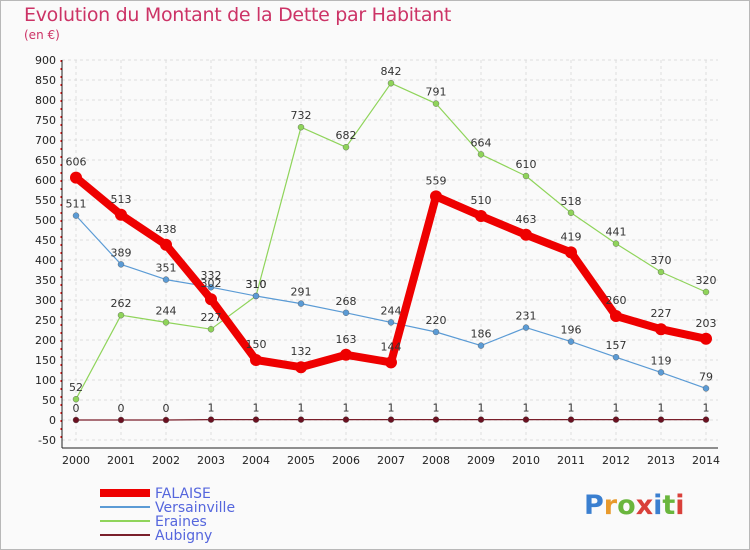 The image size is (750, 550). Describe the element at coordinates (45, 120) in the screenshot. I see `y-tick-label: 750` at that location.